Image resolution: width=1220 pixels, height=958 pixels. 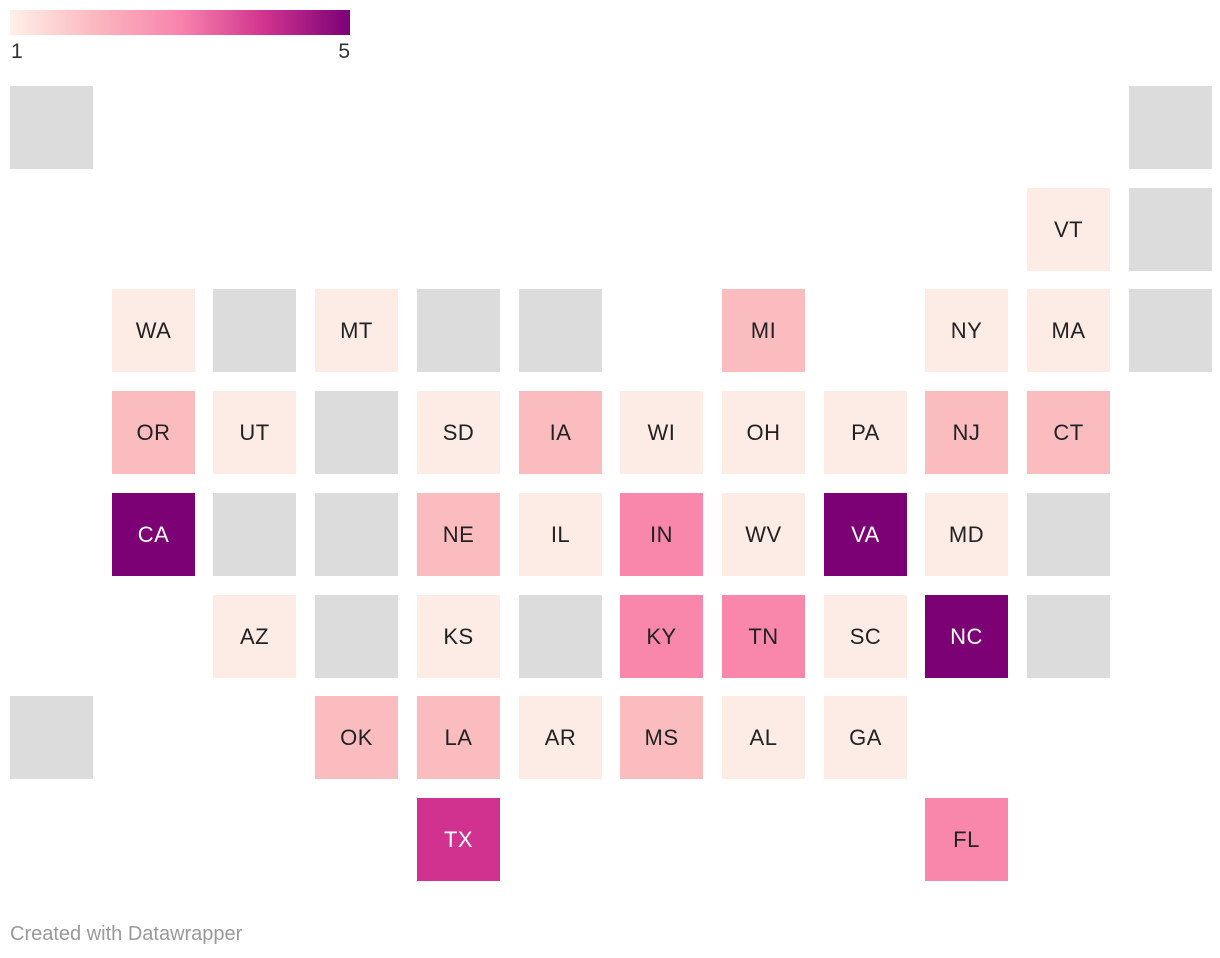 I want to click on map-tile-va: VA, so click(x=865, y=534).